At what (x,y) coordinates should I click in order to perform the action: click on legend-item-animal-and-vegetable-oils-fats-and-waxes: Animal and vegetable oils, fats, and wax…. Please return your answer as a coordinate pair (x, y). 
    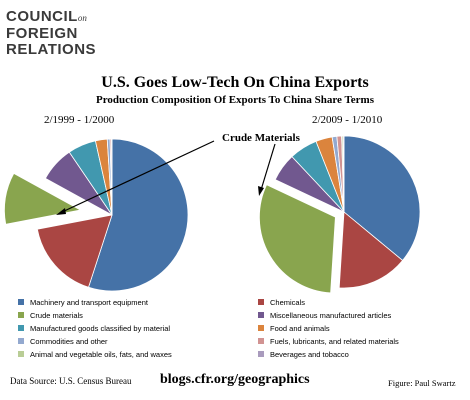
    Looking at the image, I should click on (95, 354).